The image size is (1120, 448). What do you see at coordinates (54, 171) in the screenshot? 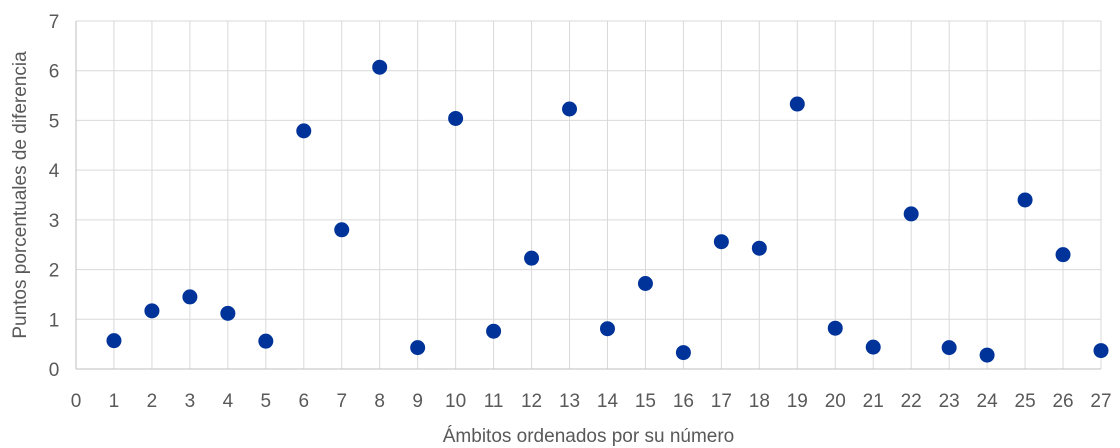
I see `y-tick-label: 4` at bounding box center [54, 171].